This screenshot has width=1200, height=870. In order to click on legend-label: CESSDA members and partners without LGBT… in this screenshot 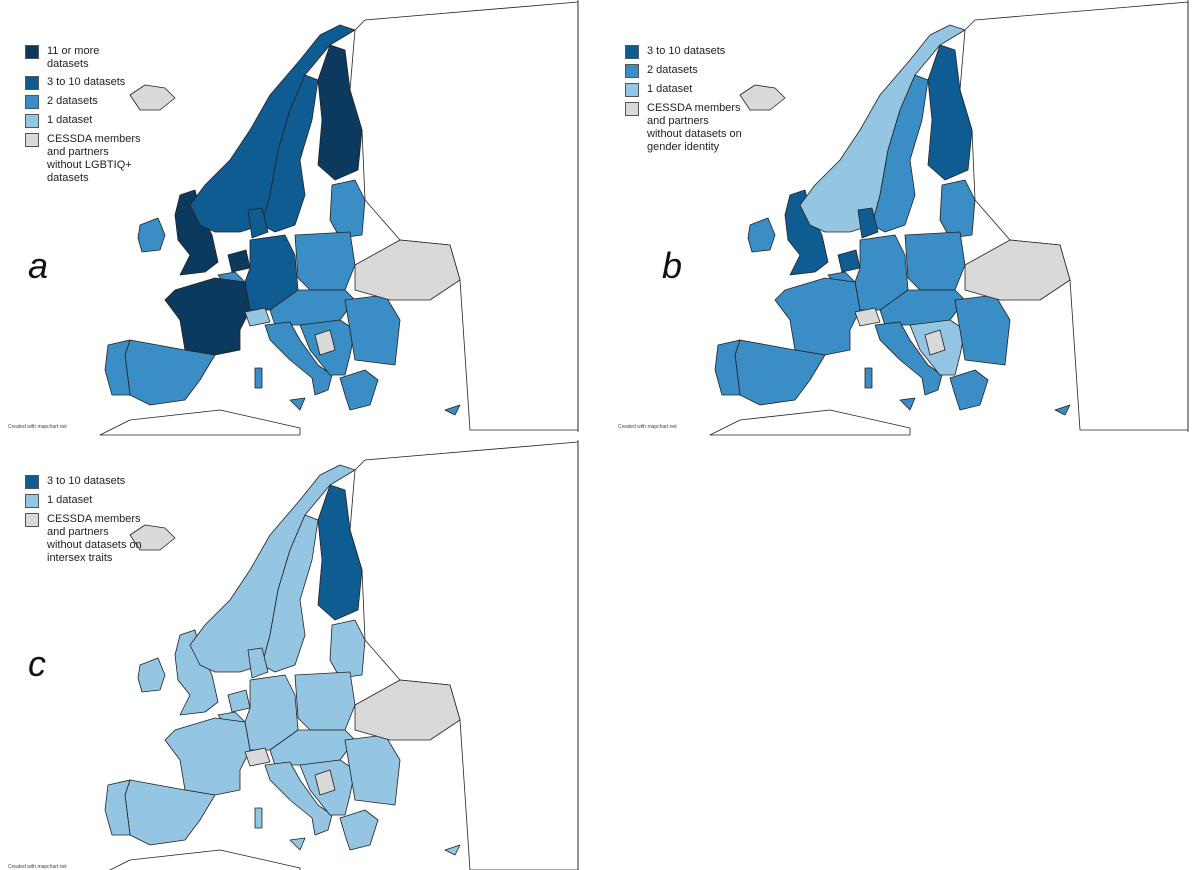, I will do `click(94, 158)`.